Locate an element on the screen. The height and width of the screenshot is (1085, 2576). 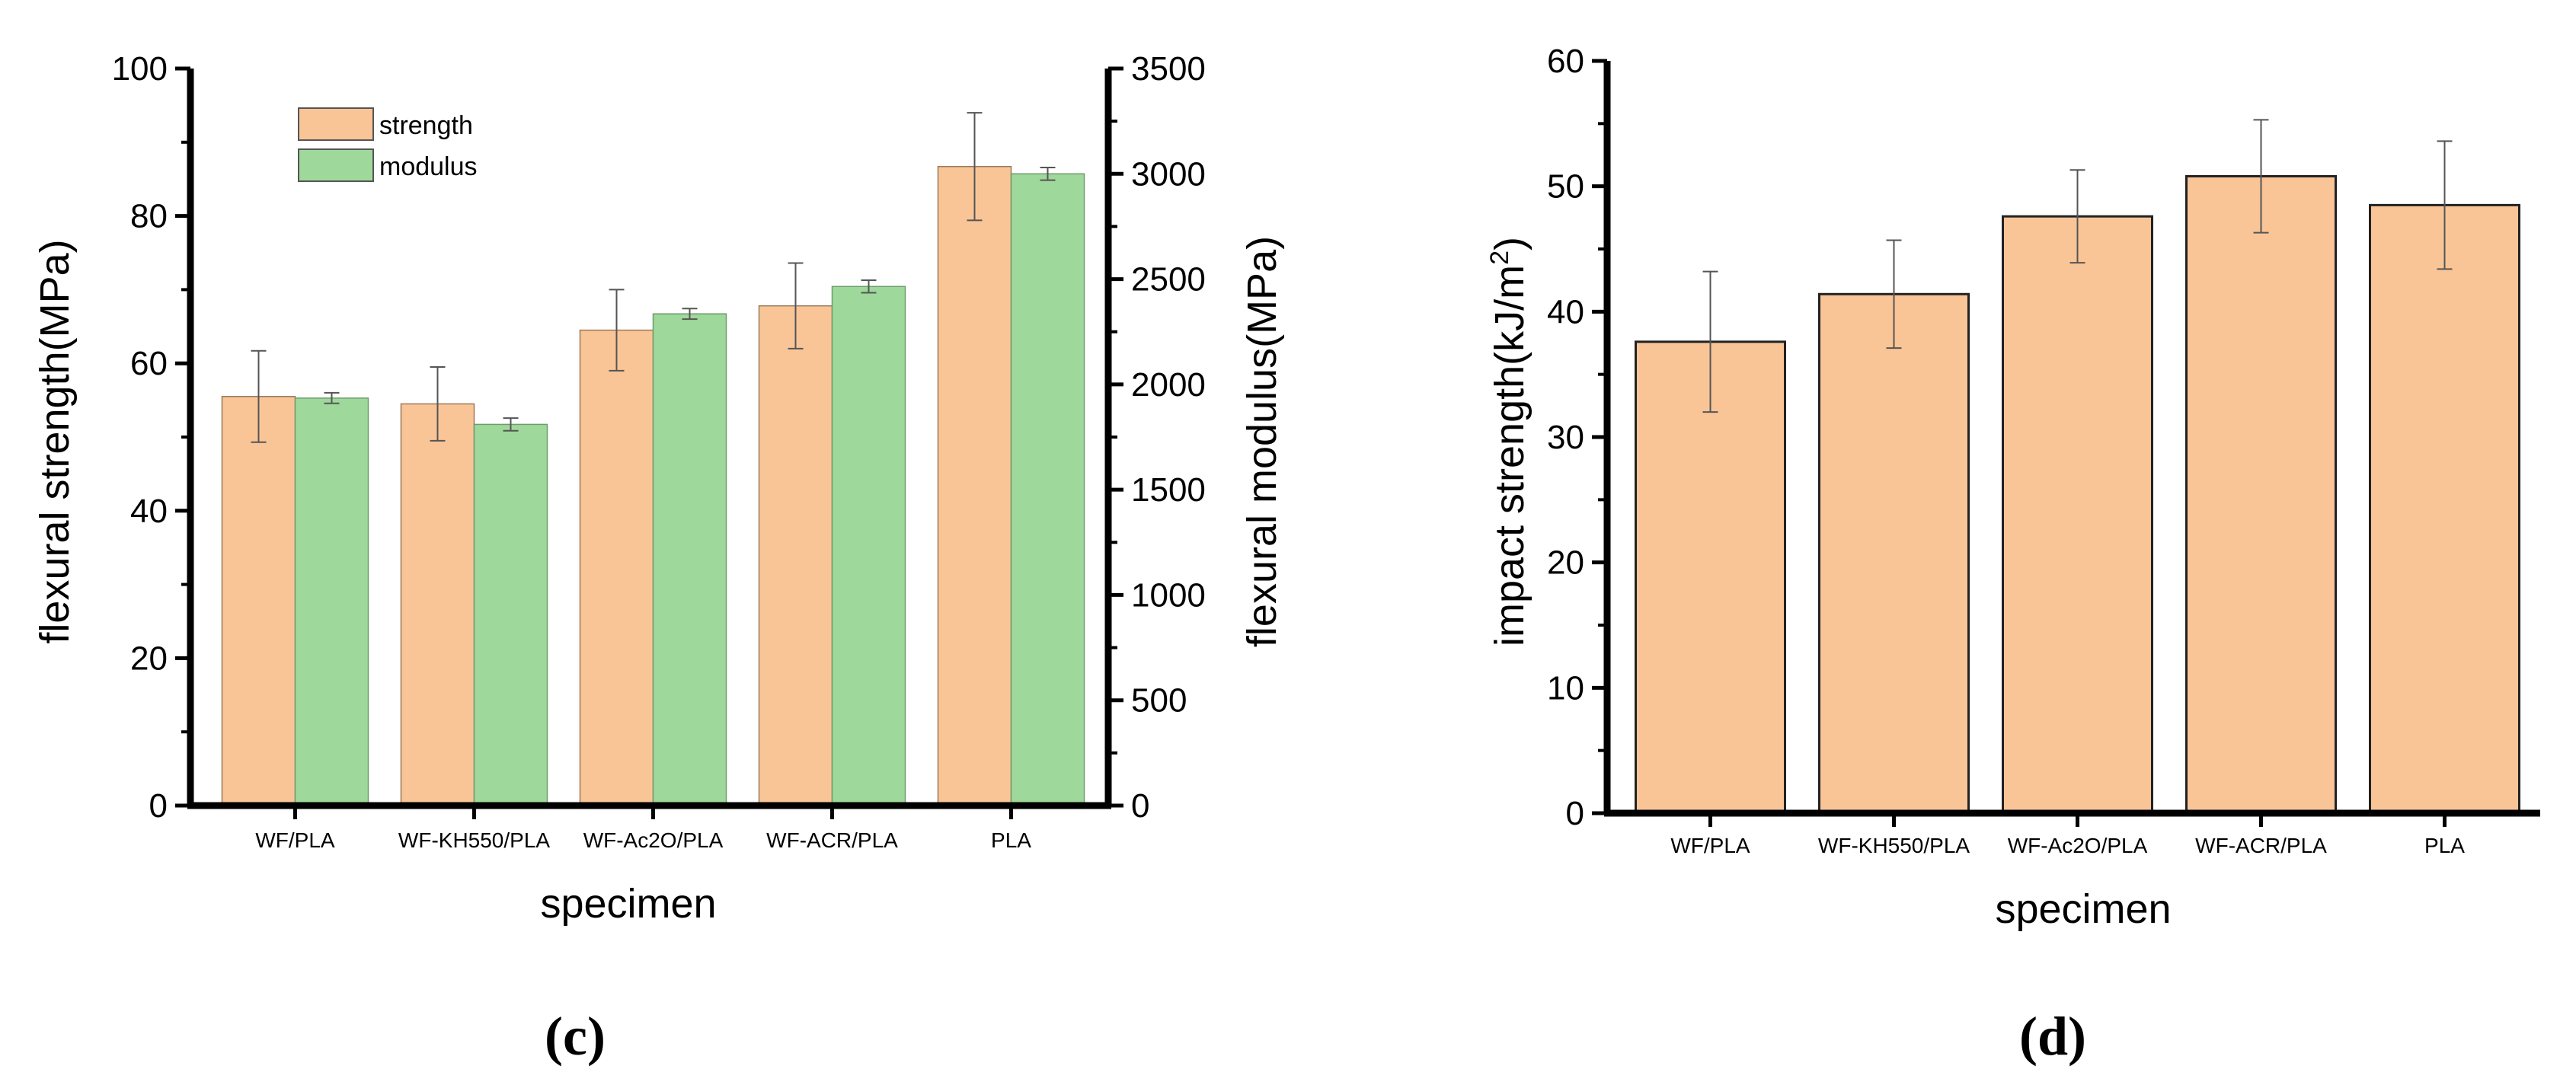
c-y2-tick-label-2500: 2500 is located at coordinates (1169, 279).